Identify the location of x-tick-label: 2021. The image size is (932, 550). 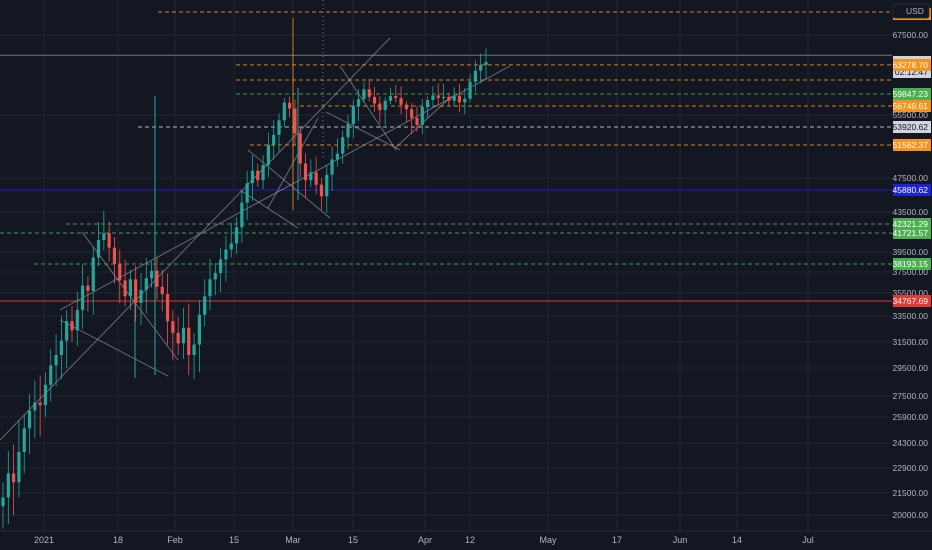
(44, 540).